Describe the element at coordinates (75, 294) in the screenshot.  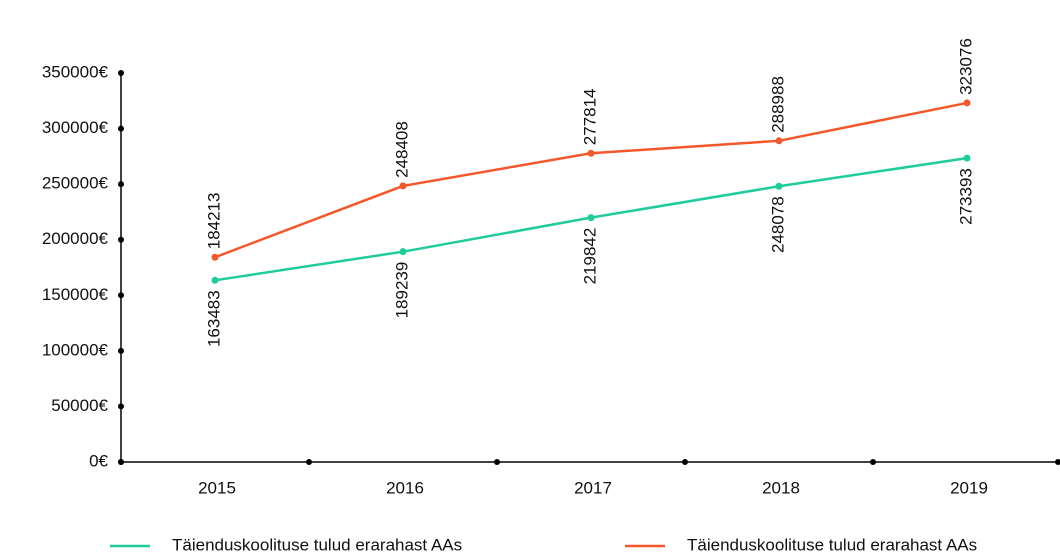
I see `y-tick-label: 150000€` at that location.